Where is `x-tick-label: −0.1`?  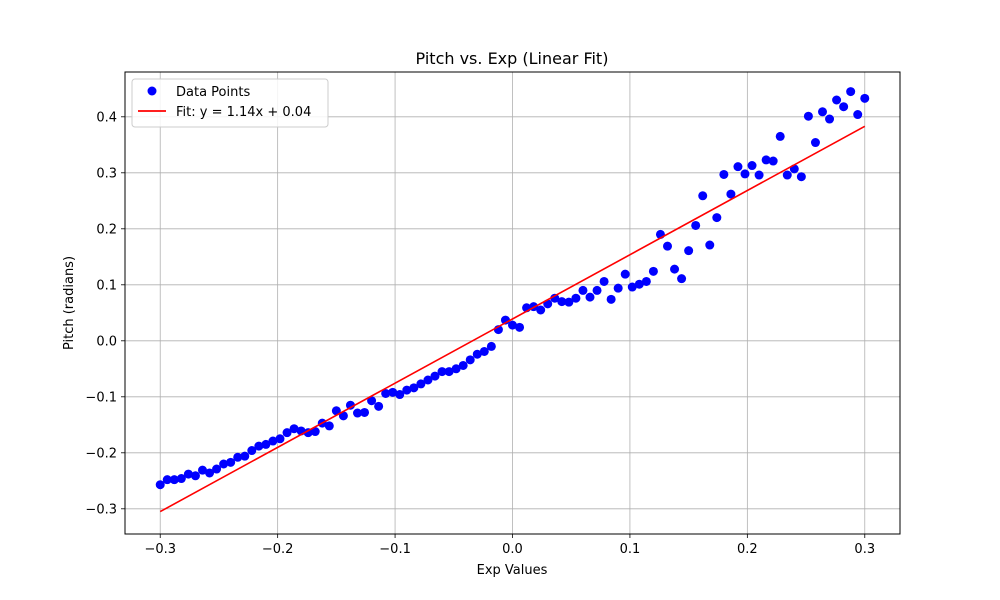 x-tick-label: −0.1 is located at coordinates (395, 549).